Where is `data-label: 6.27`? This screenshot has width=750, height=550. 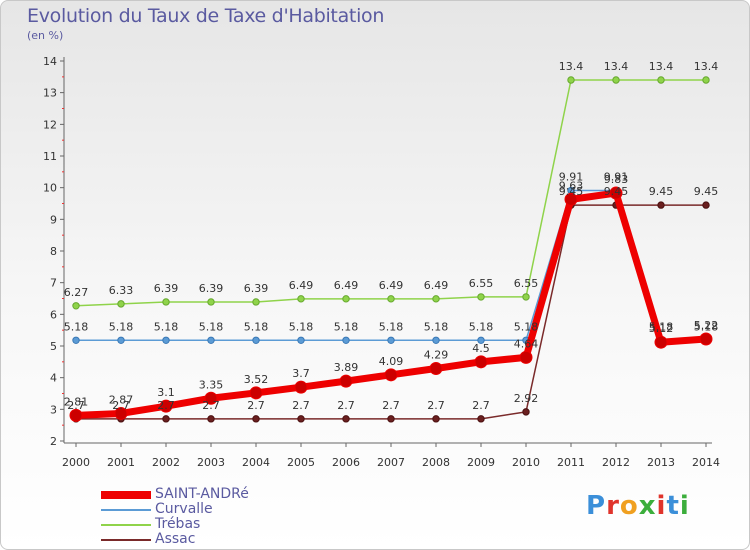
data-label: 6.27 is located at coordinates (76, 292).